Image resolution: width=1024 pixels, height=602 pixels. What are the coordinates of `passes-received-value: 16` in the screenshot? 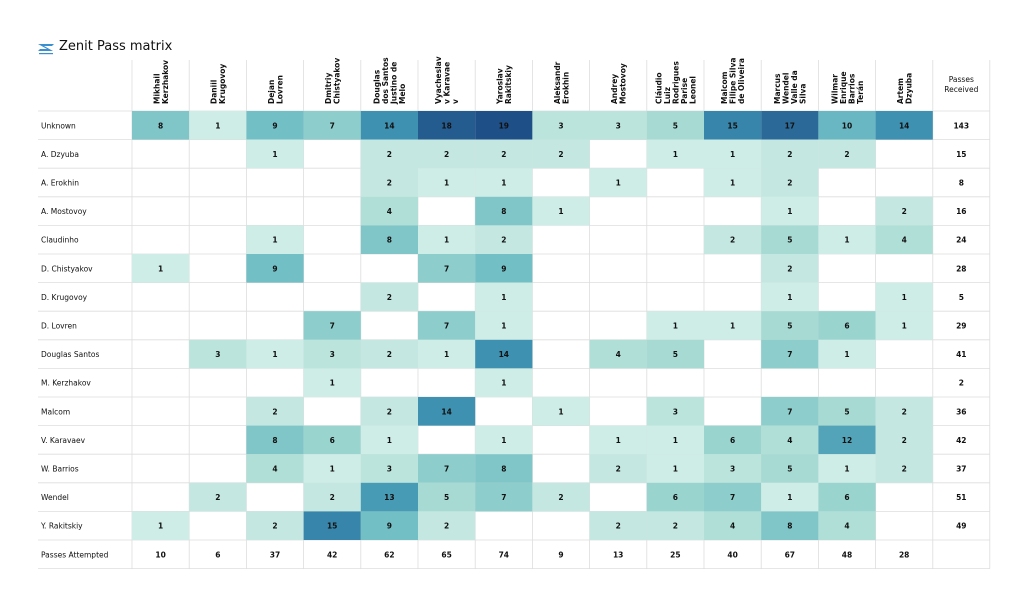 It's located at (961, 211).